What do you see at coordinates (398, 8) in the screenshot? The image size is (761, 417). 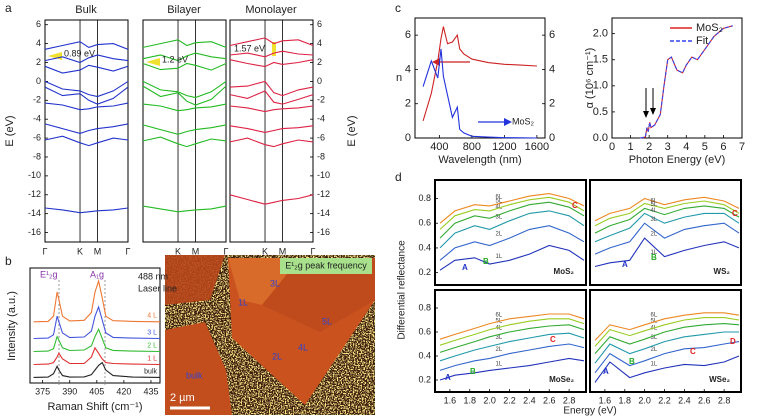 I see `panel-label: c` at bounding box center [398, 8].